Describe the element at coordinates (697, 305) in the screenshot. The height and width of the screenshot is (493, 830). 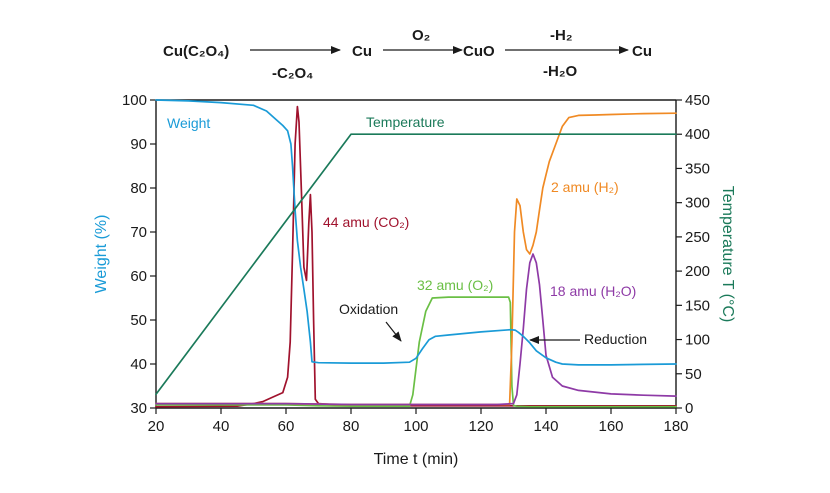
I see `y-right-tick-label: 150` at that location.